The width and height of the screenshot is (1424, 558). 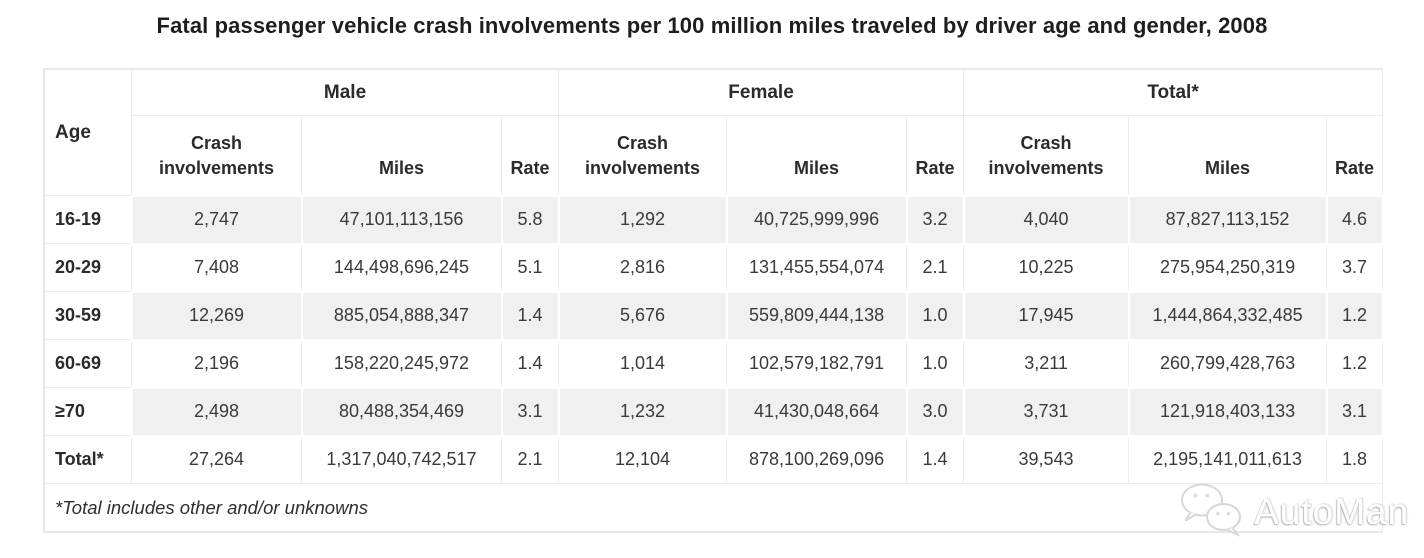 What do you see at coordinates (88, 267) in the screenshot?
I see `age-label: 20-29` at bounding box center [88, 267].